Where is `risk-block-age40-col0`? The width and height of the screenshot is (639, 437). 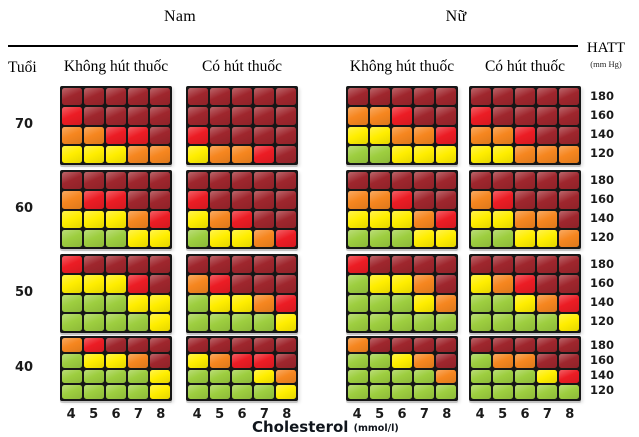 risk-block-age40-col0 is located at coordinates (116, 368).